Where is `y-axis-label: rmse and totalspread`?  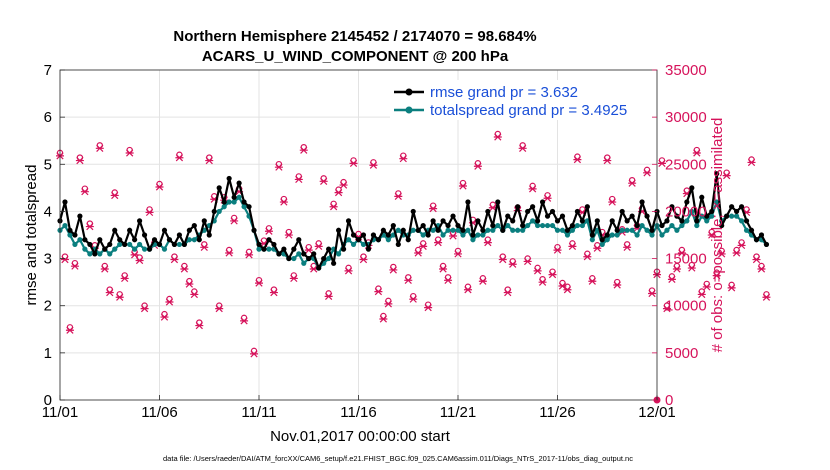
y-axis-label: rmse and totalspread is located at coordinates (31, 235).